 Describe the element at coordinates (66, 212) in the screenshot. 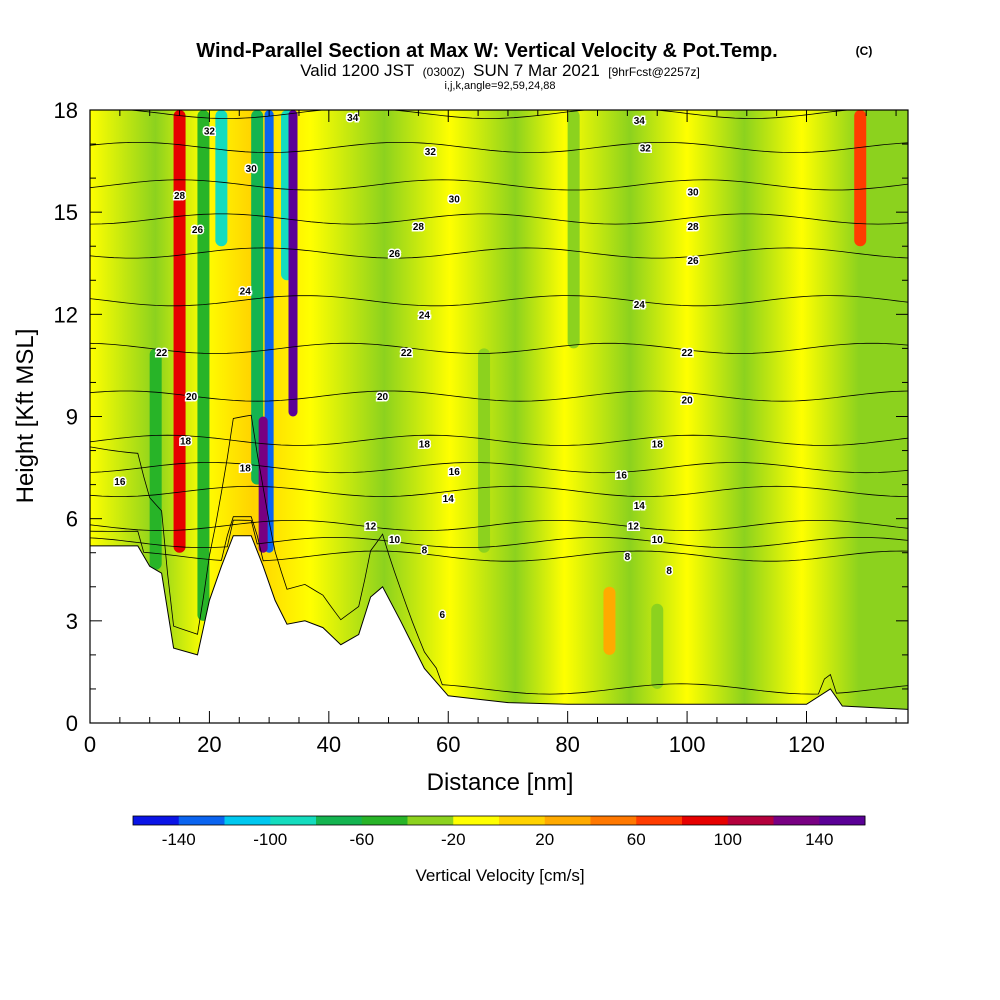

I see `y-tick-label: 15` at that location.